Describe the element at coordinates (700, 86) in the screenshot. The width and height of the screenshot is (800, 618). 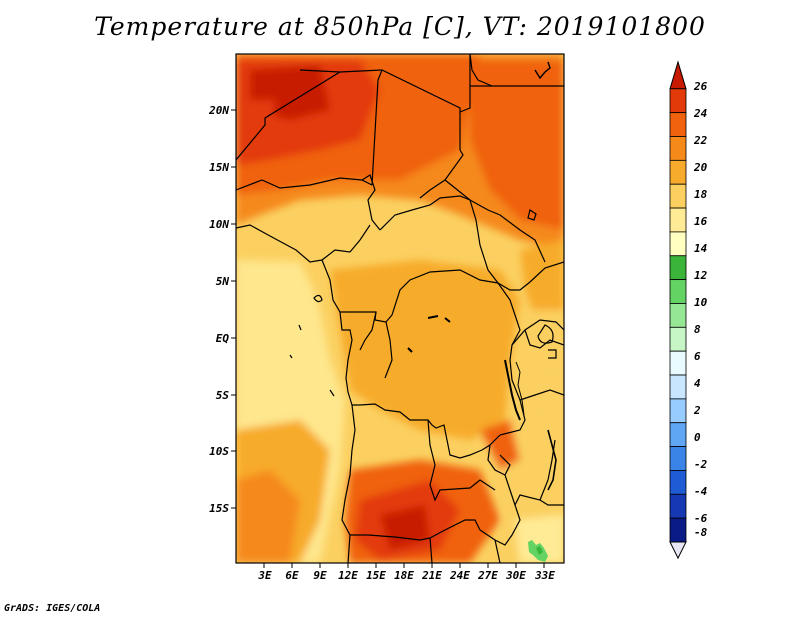
I see `colorbar-label: 26` at that location.